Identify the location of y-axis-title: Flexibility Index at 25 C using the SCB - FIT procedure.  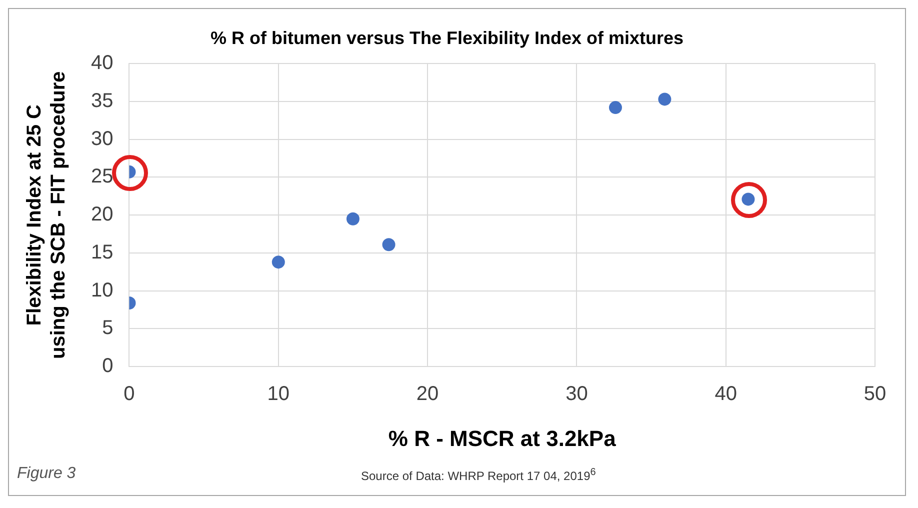
(47, 215).